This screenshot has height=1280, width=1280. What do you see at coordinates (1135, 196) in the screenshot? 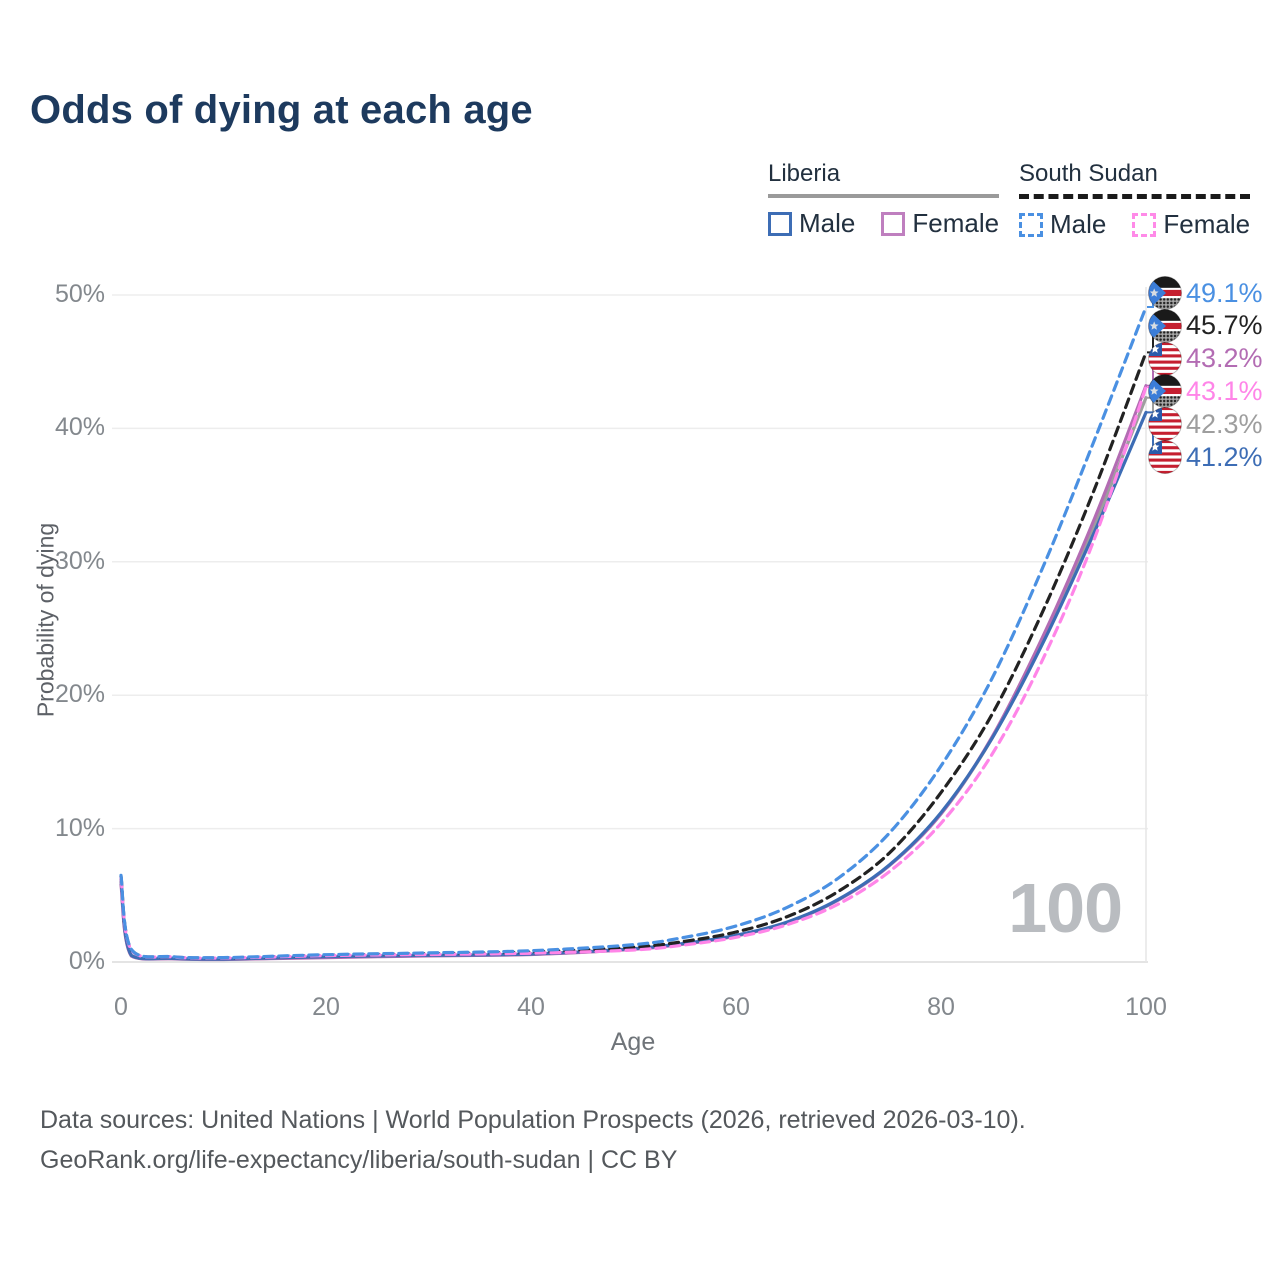
I see `south-sudan-line-style-key` at bounding box center [1135, 196].